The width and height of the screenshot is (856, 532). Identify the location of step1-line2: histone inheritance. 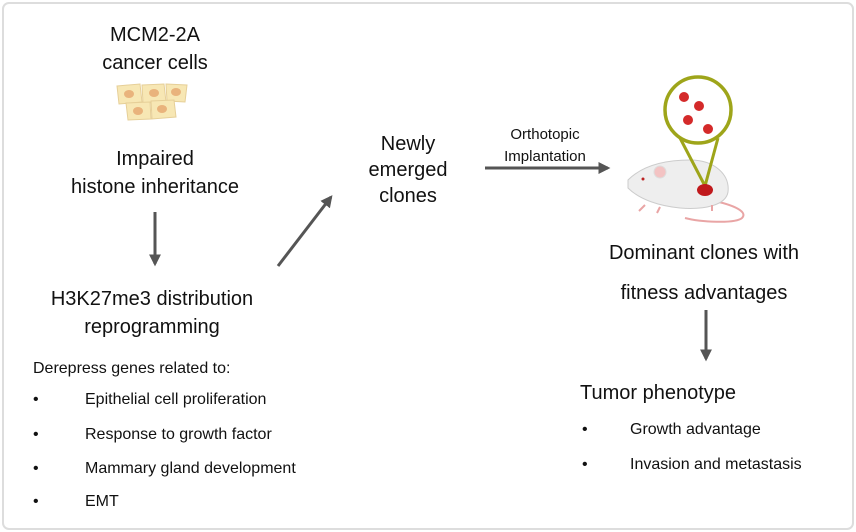
(155, 187).